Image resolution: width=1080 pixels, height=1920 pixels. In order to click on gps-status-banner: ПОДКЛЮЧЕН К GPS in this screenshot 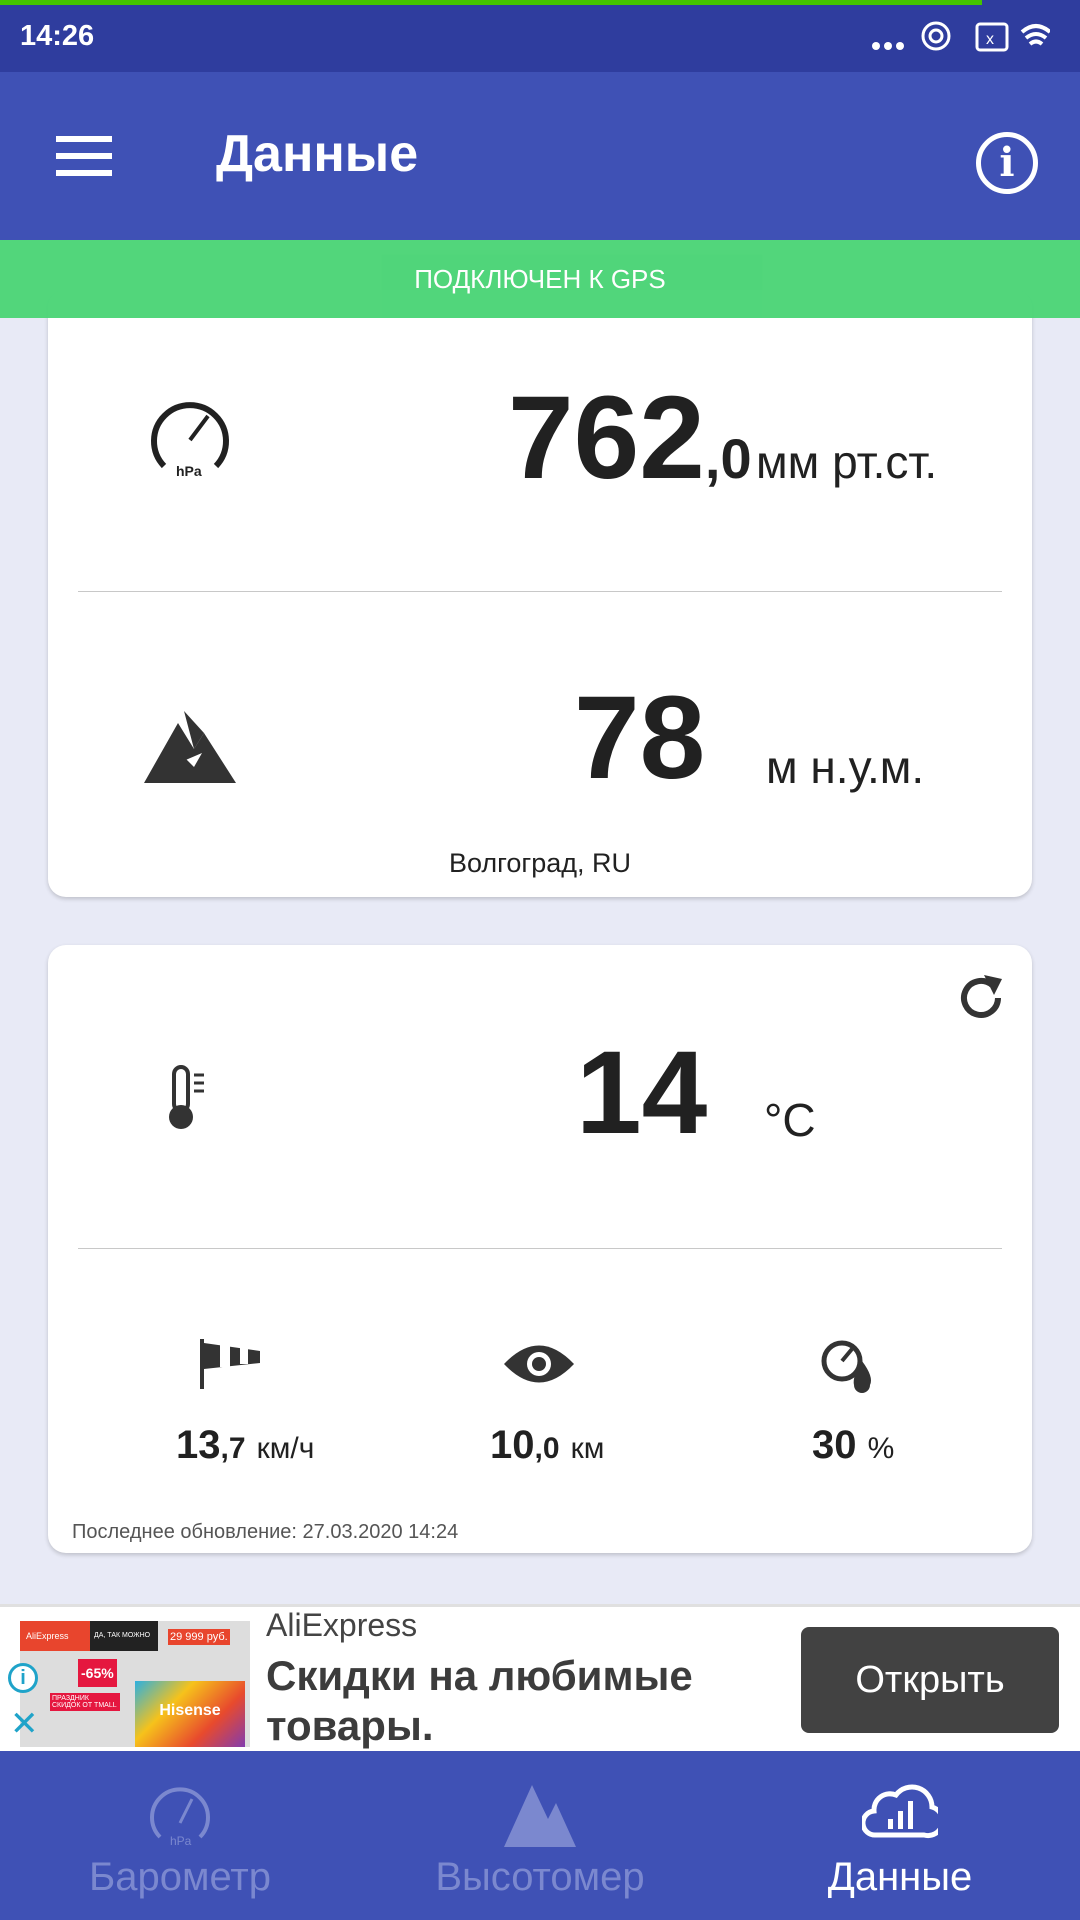, I will do `click(540, 279)`.